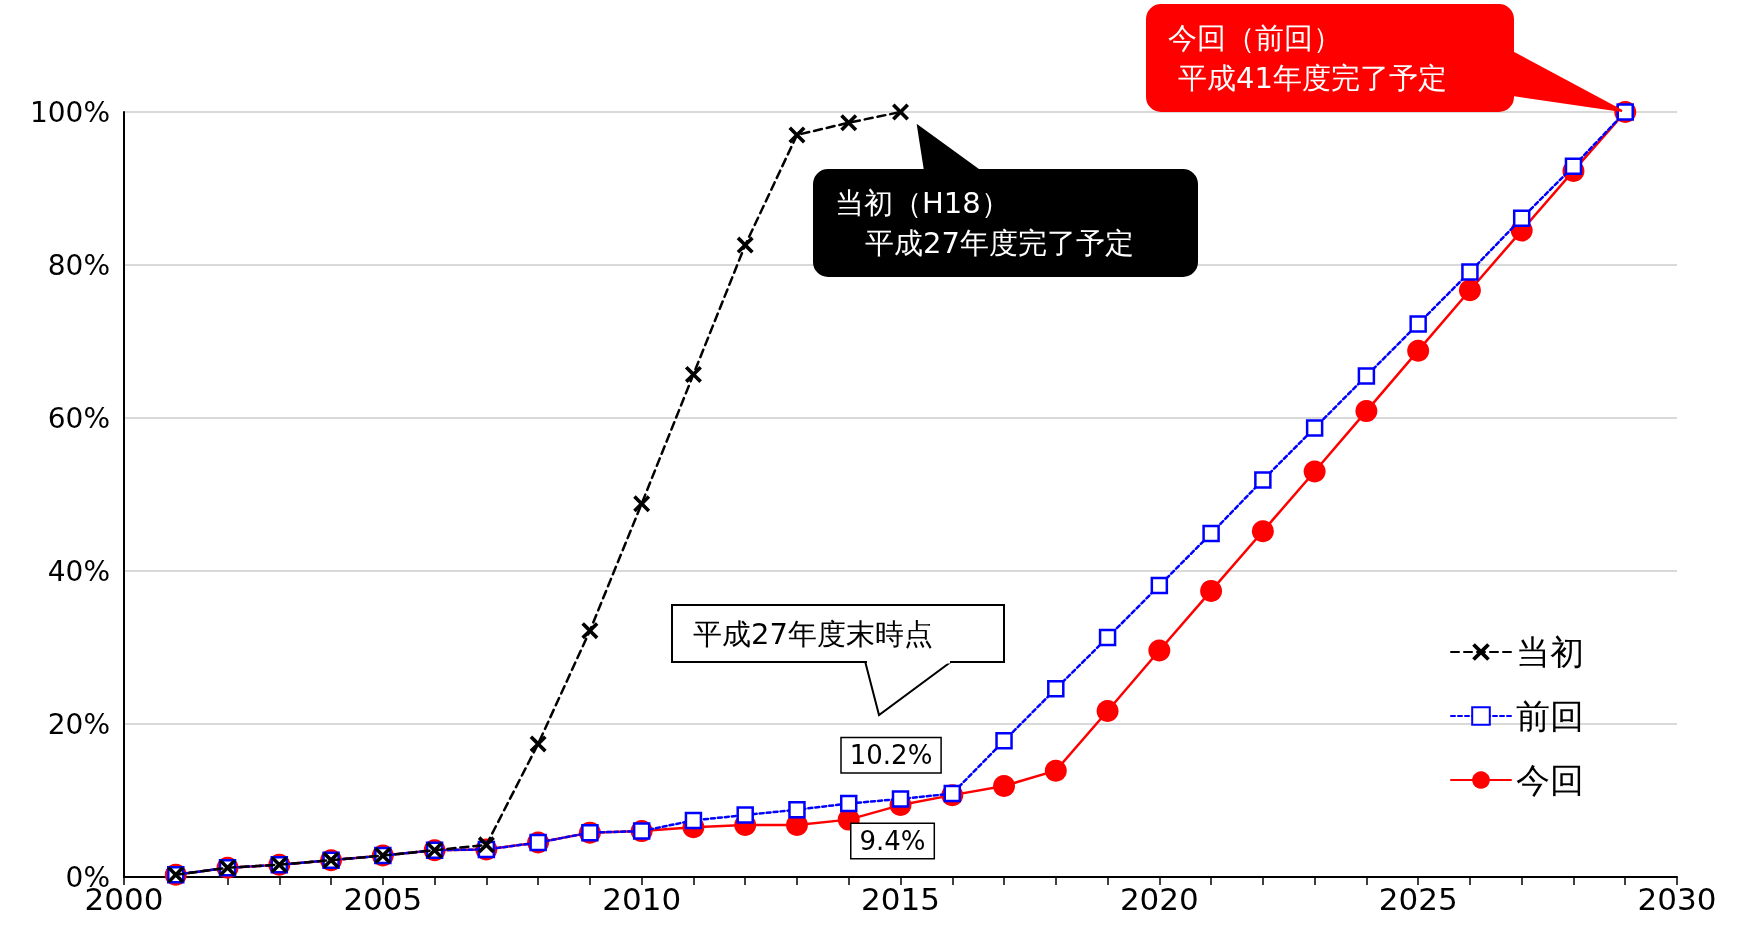 Image resolution: width=1739 pixels, height=938 pixels. What do you see at coordinates (900, 898) in the screenshot?
I see `x-tick-label: 2015` at bounding box center [900, 898].